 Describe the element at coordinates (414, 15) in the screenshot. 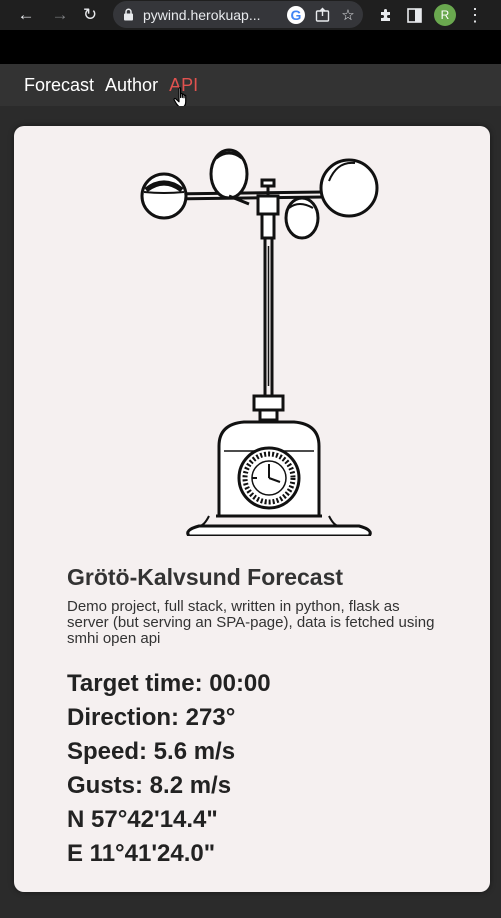

I see `side-panel-icon` at that location.